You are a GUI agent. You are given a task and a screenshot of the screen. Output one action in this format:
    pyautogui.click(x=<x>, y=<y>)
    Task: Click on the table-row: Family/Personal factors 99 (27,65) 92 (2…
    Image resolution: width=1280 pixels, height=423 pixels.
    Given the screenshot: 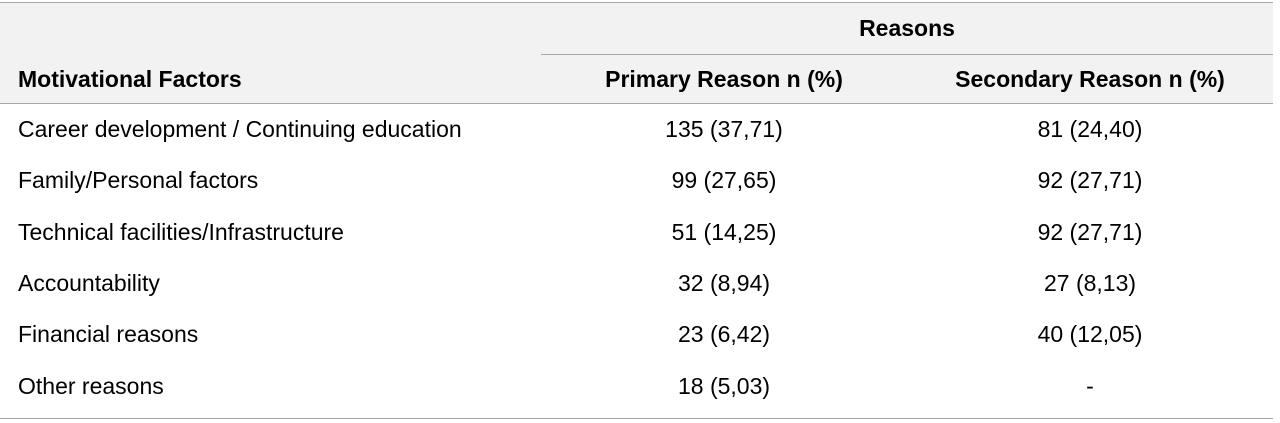 What is the action you would take?
    pyautogui.click(x=636, y=180)
    